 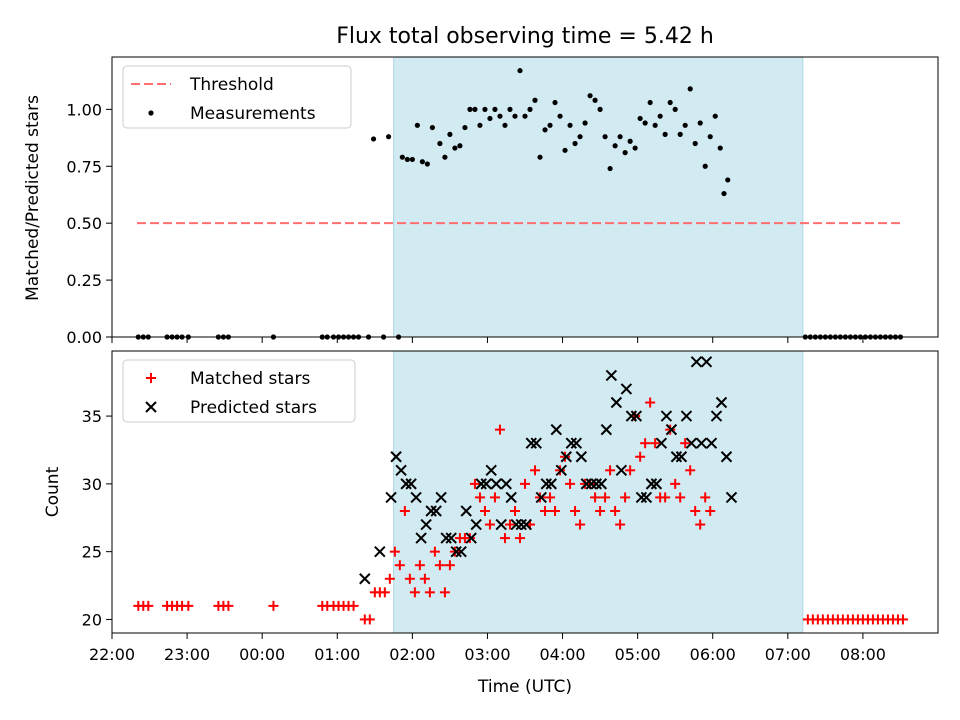 What do you see at coordinates (525, 36) in the screenshot?
I see `chart-title: Flux total observing time = 5.42 h` at bounding box center [525, 36].